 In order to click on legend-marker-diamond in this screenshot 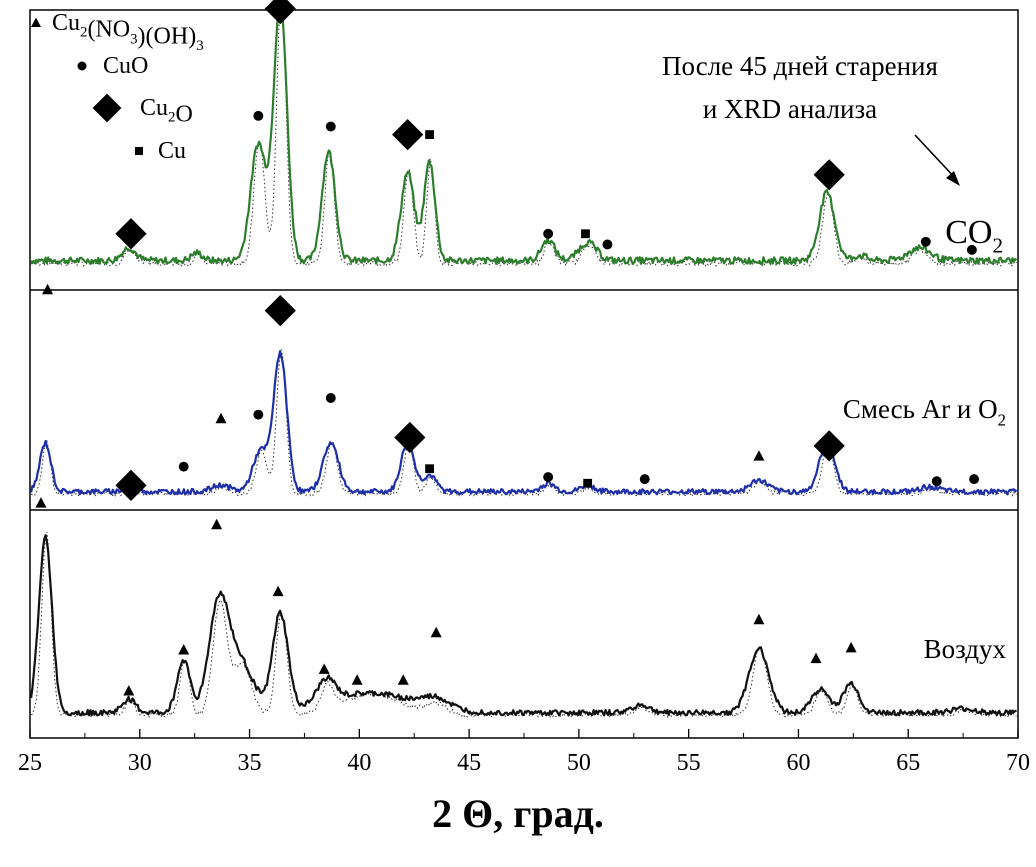, I will do `click(107, 108)`.